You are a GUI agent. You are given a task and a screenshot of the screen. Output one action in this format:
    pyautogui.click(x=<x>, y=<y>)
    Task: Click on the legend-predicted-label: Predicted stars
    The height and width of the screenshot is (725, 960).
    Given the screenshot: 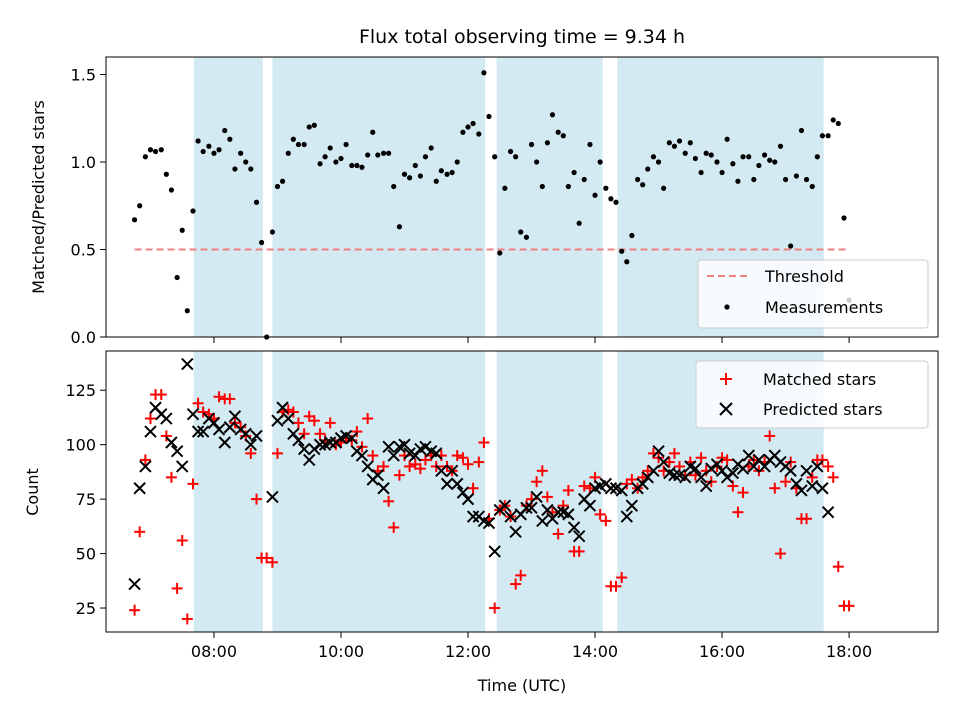 What is the action you would take?
    pyautogui.click(x=823, y=409)
    